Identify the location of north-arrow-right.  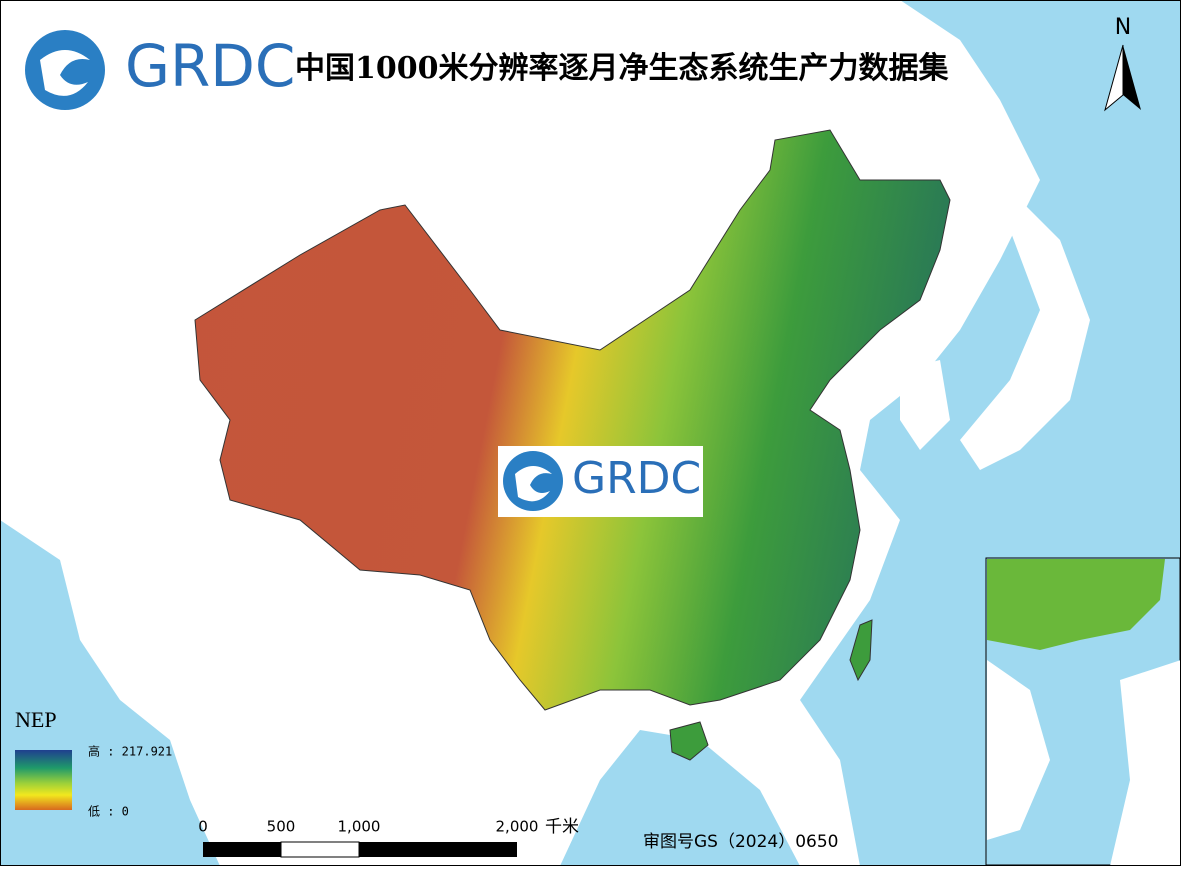
(1132, 77).